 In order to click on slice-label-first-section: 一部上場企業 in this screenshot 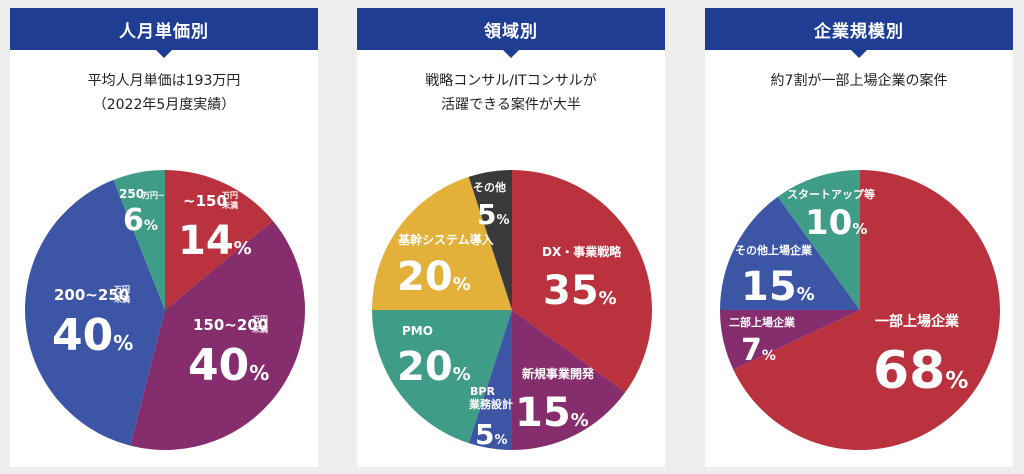, I will do `click(917, 321)`.